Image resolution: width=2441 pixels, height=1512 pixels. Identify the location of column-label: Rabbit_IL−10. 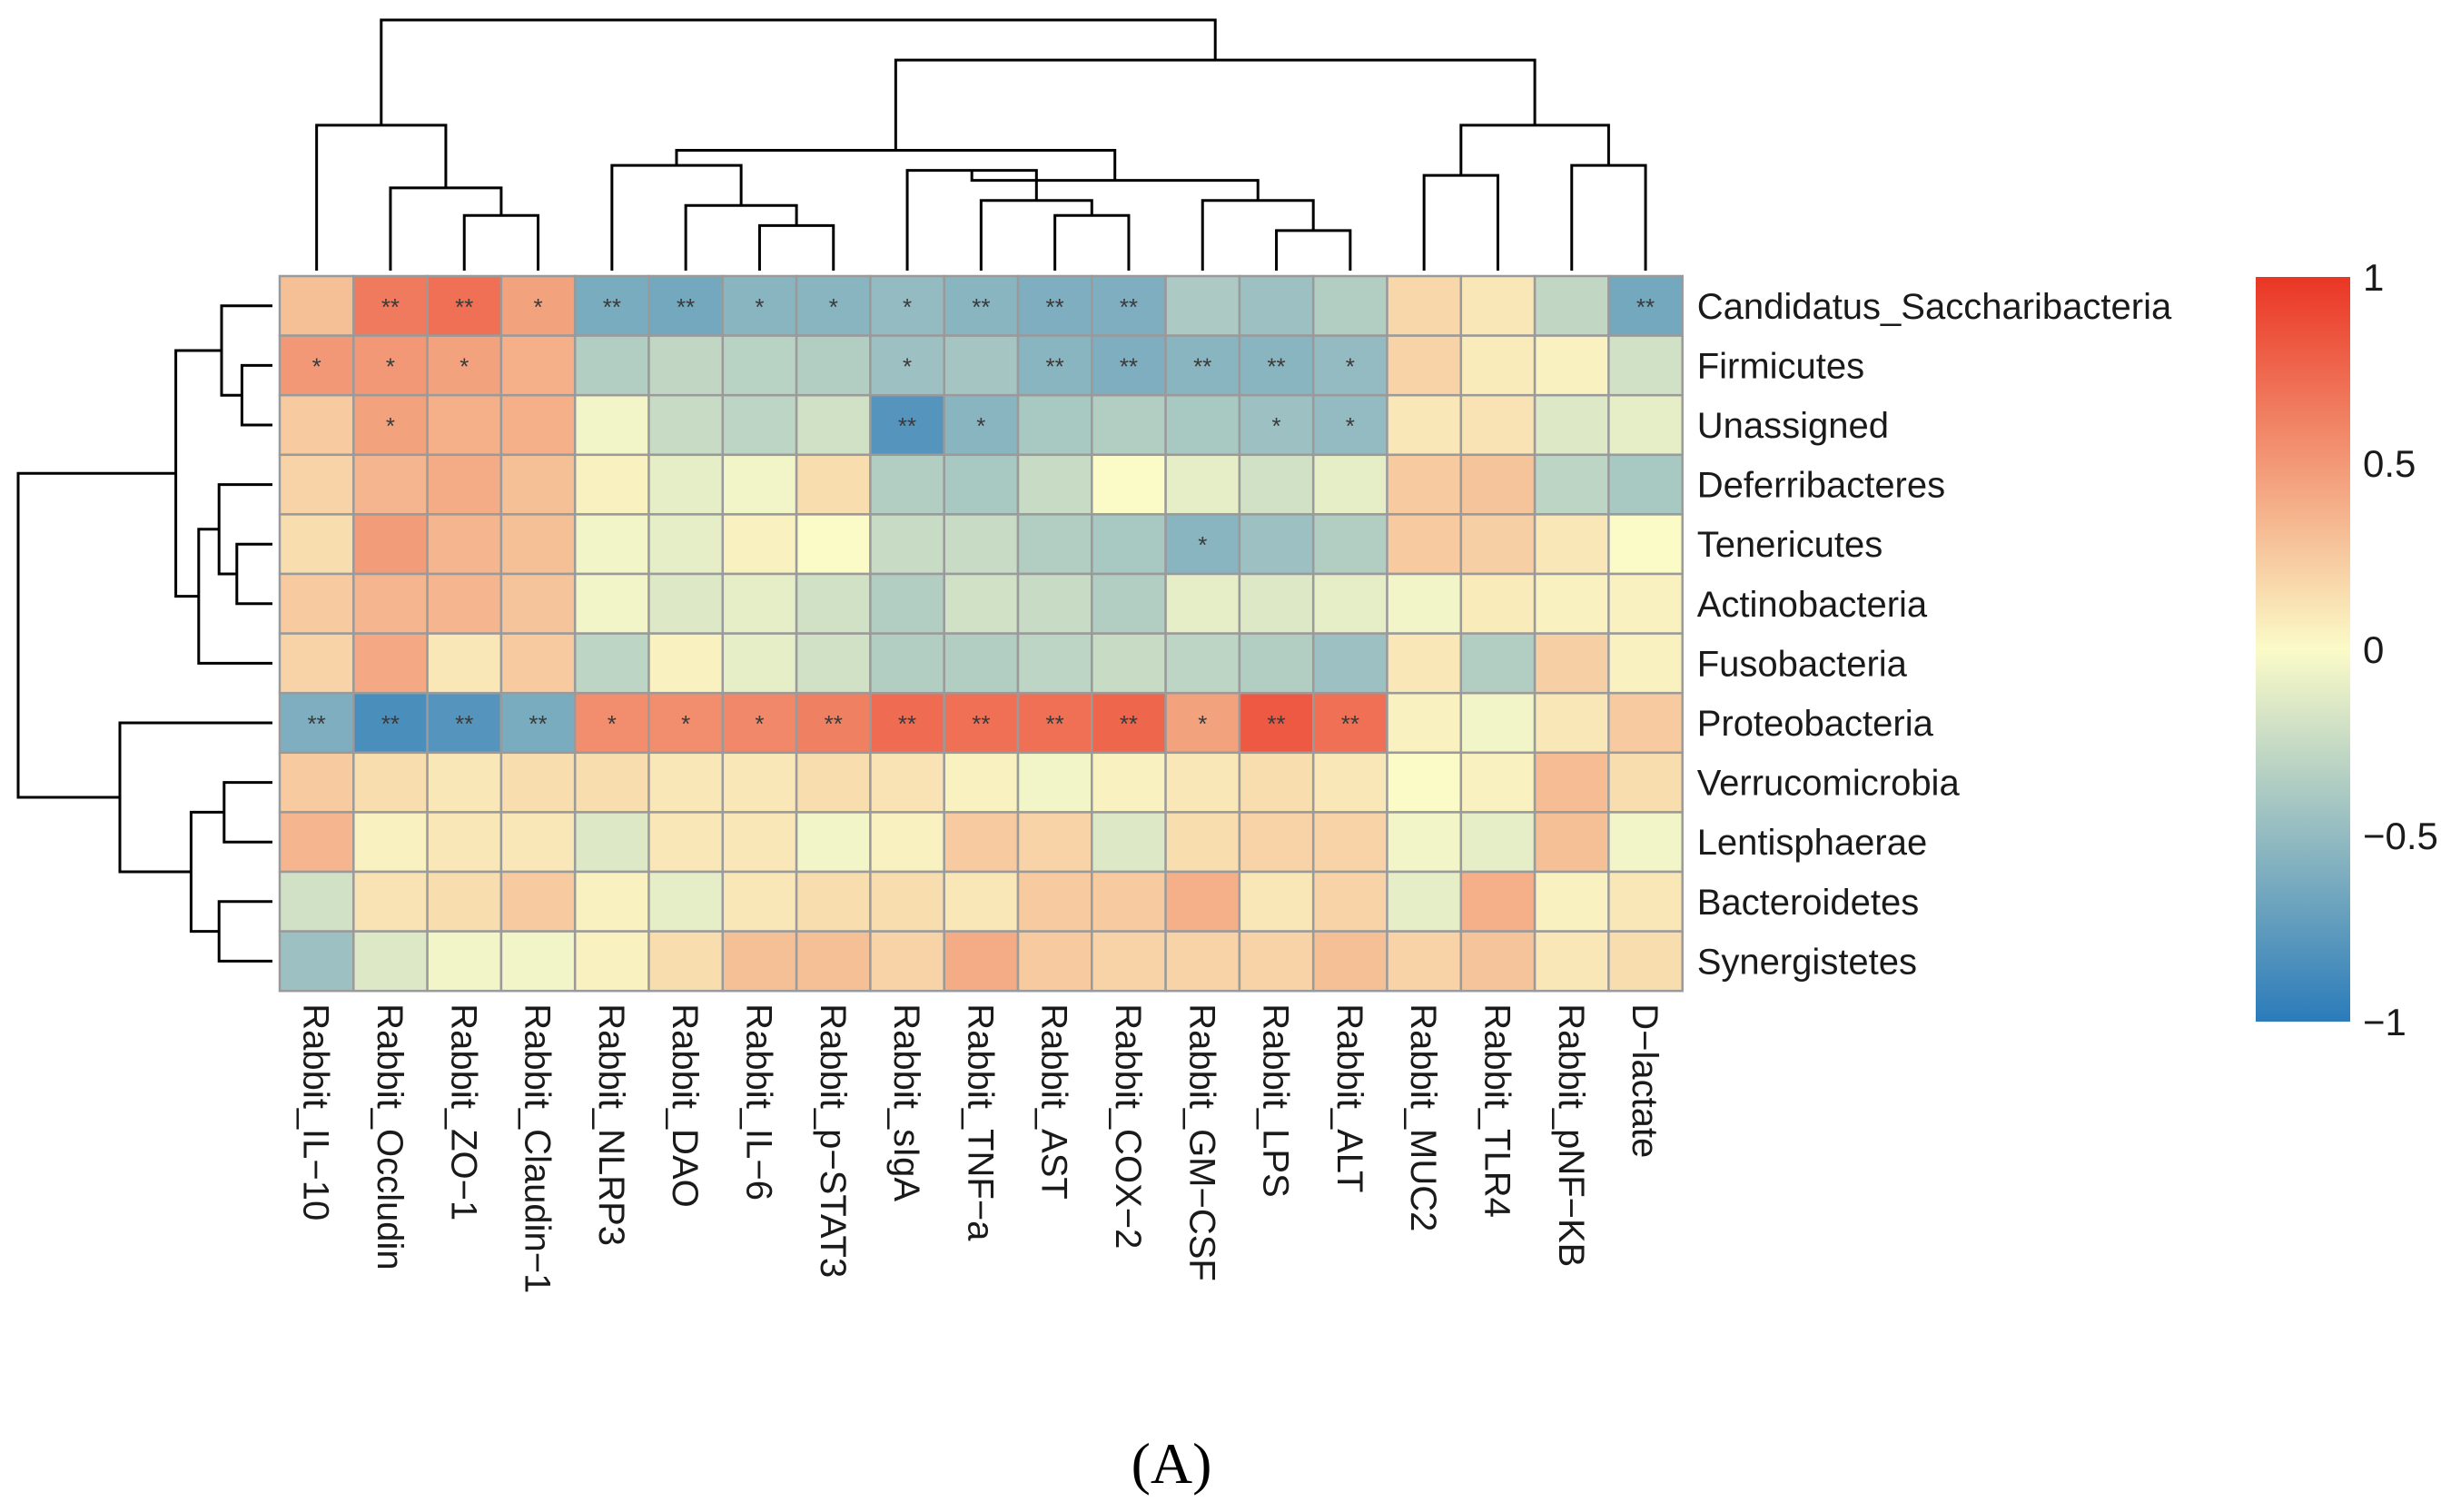
(316, 1112).